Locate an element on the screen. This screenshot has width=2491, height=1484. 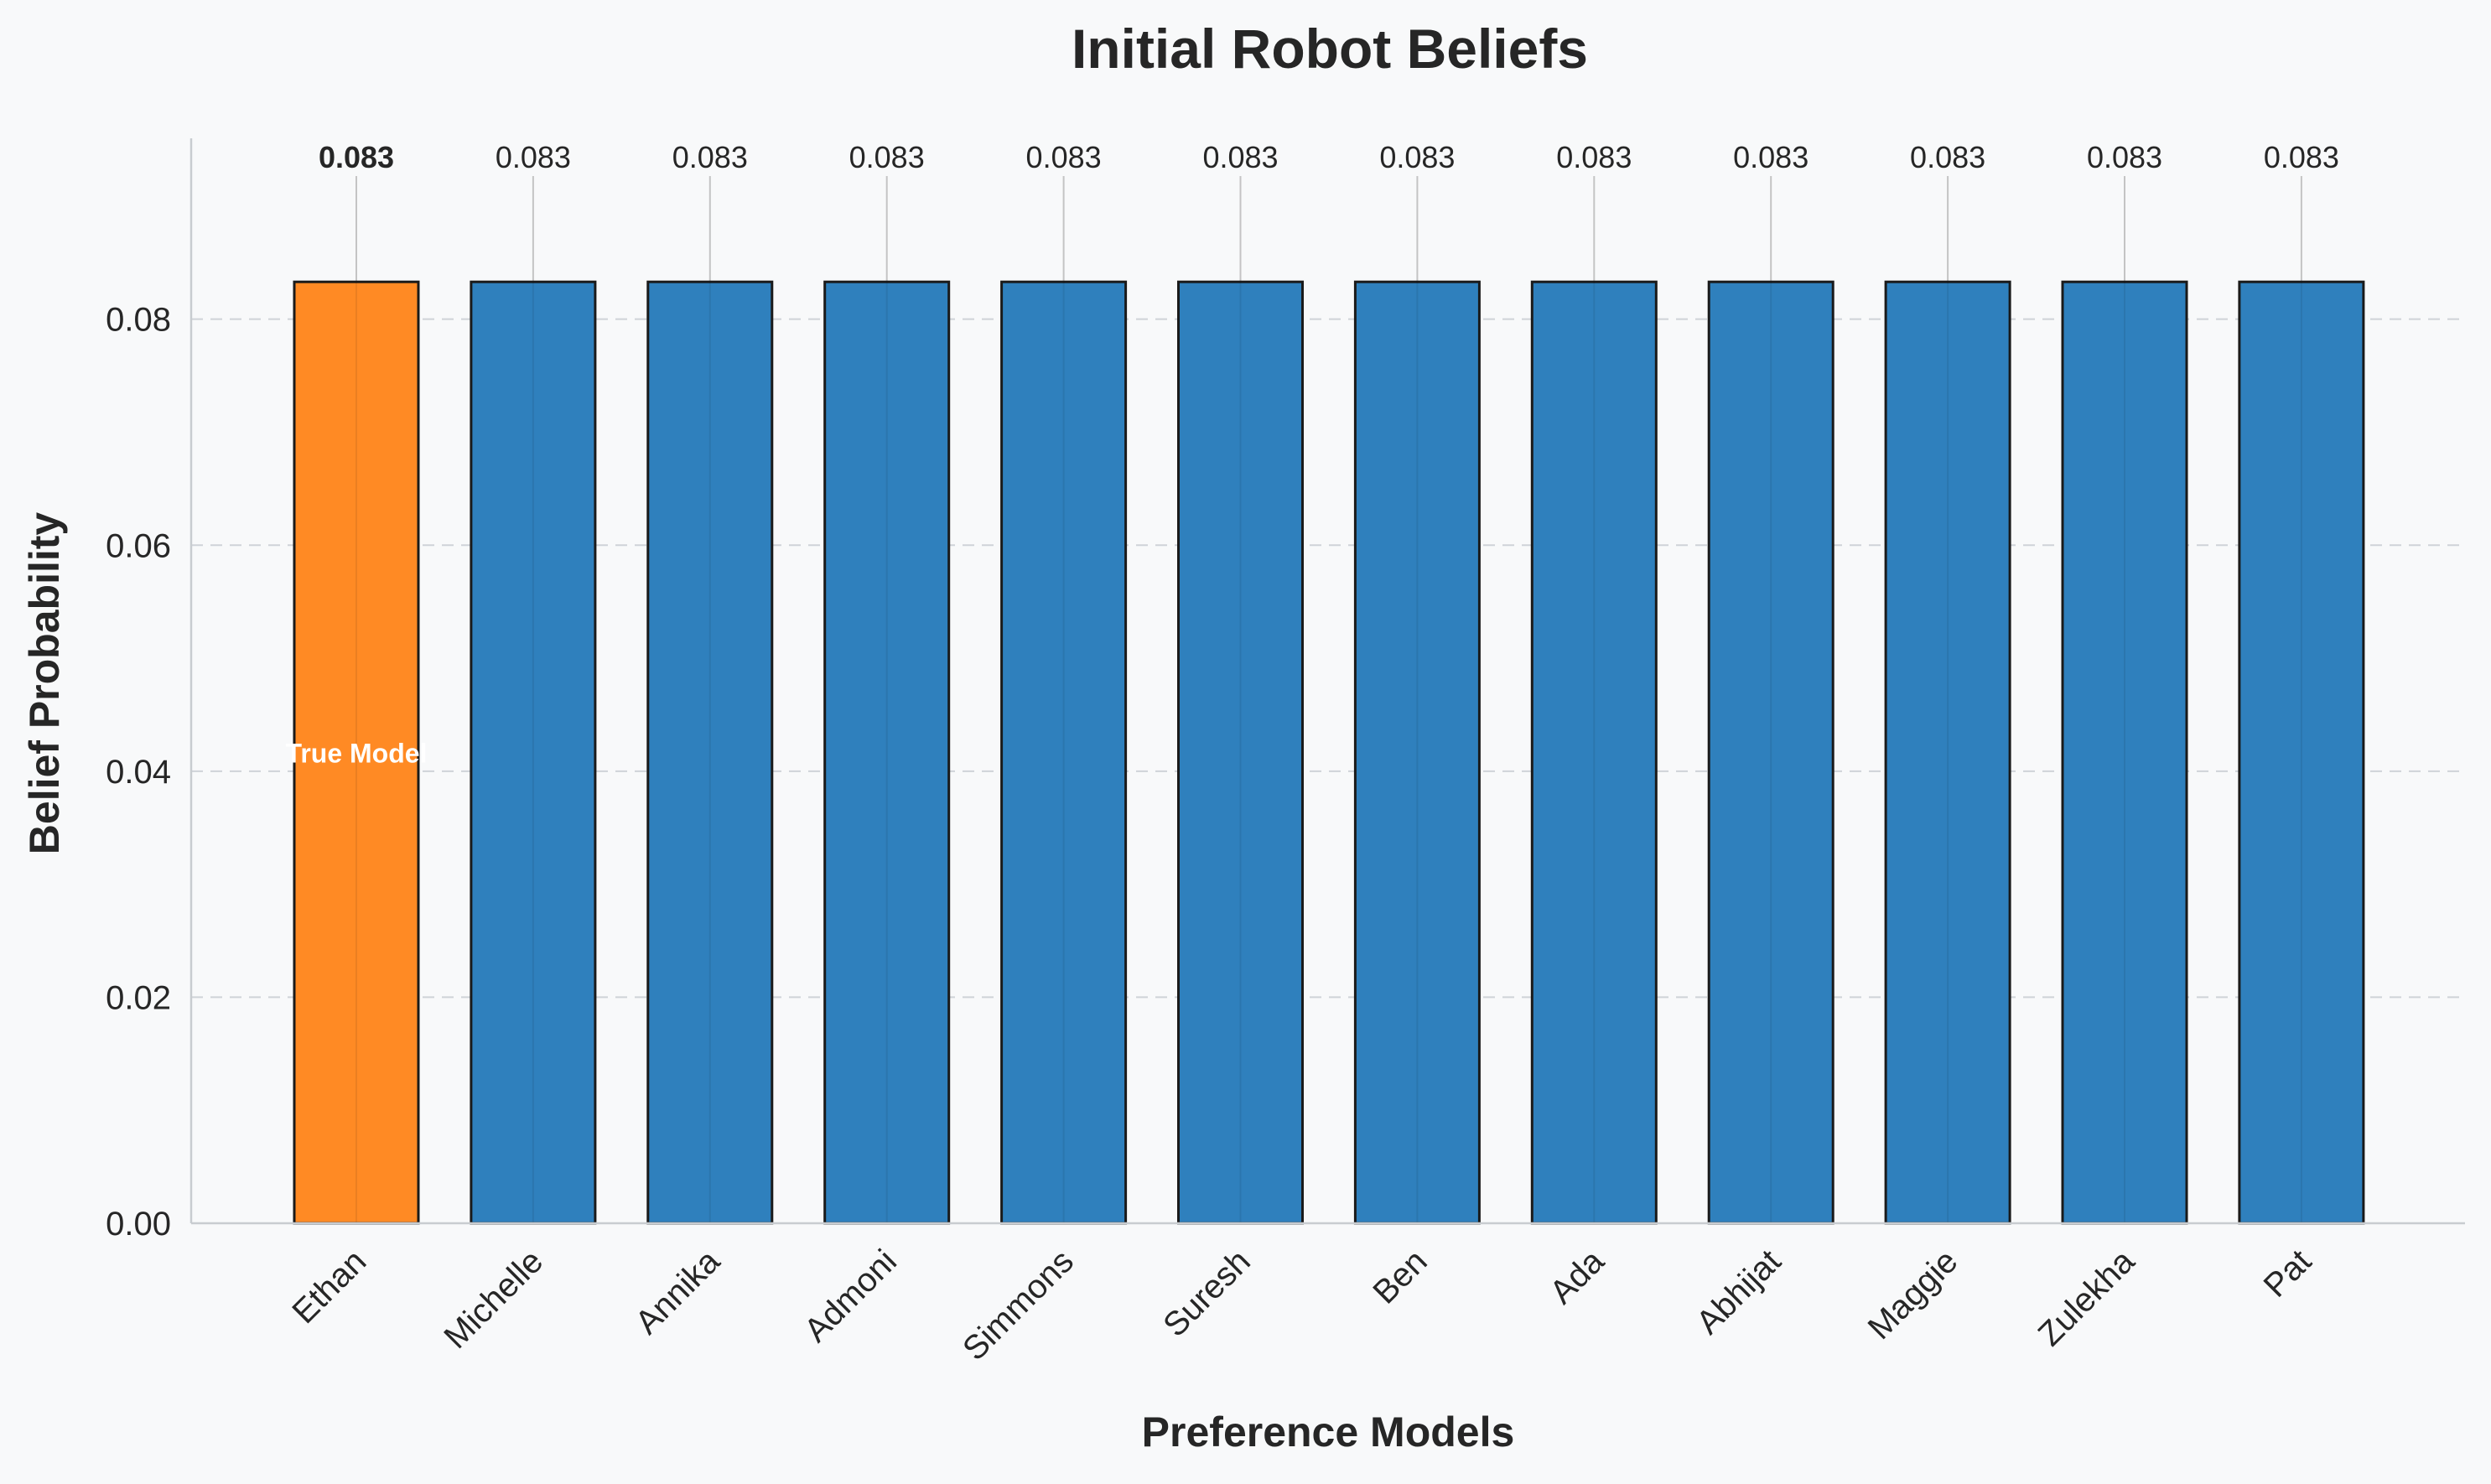
y-tick-labels: 0.00 0.02 0.04 0.06 0.08 is located at coordinates (138, 772).